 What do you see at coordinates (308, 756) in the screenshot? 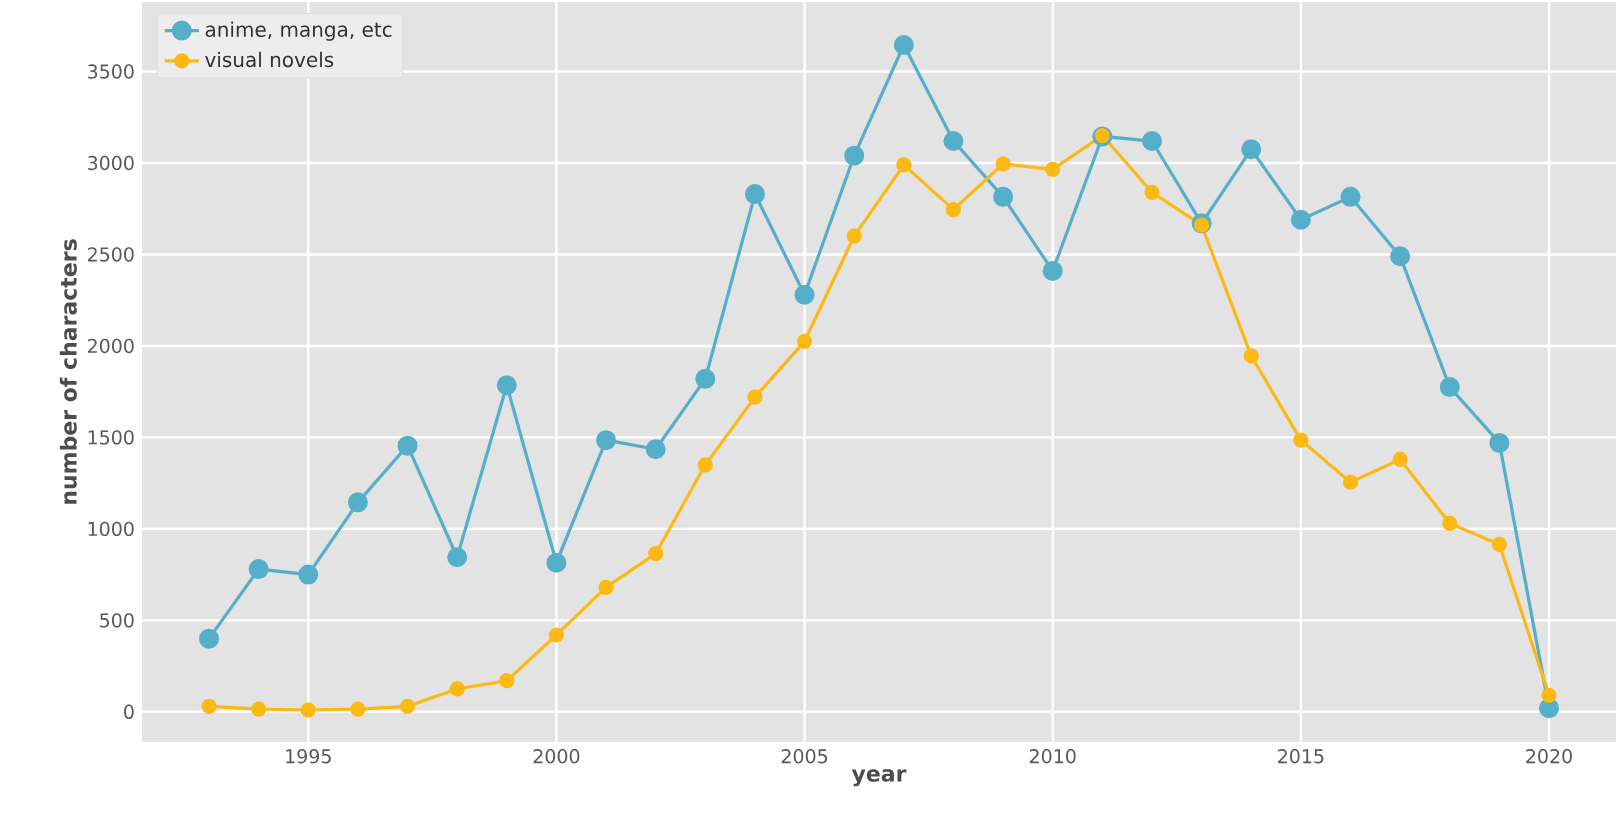
I see `x-tick-label: 1995` at bounding box center [308, 756].